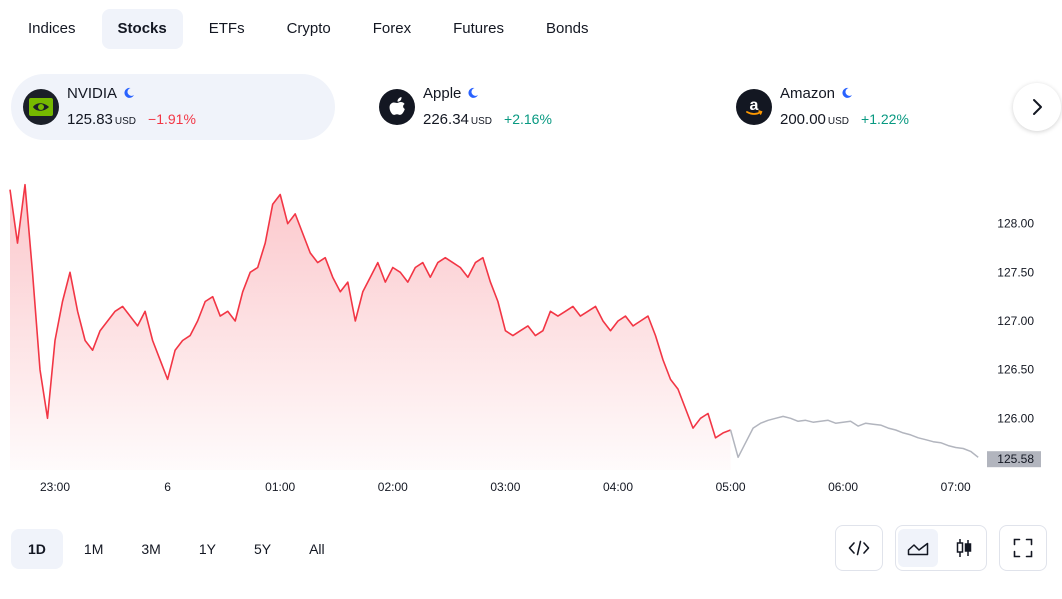  Describe the element at coordinates (151, 549) in the screenshot. I see `range-3m: 3M` at that location.